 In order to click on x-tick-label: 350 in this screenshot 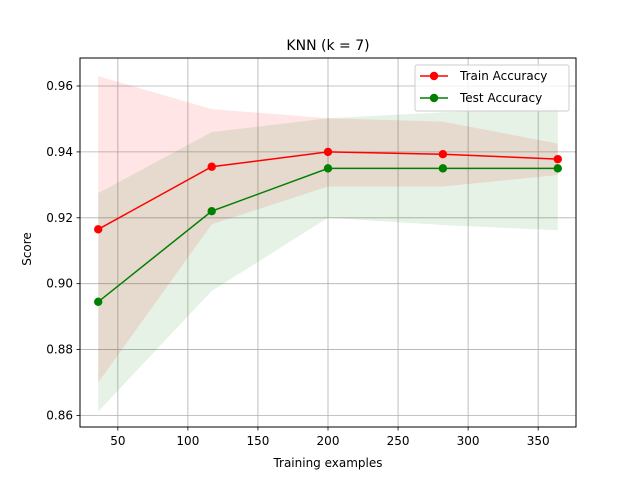, I will do `click(538, 441)`.